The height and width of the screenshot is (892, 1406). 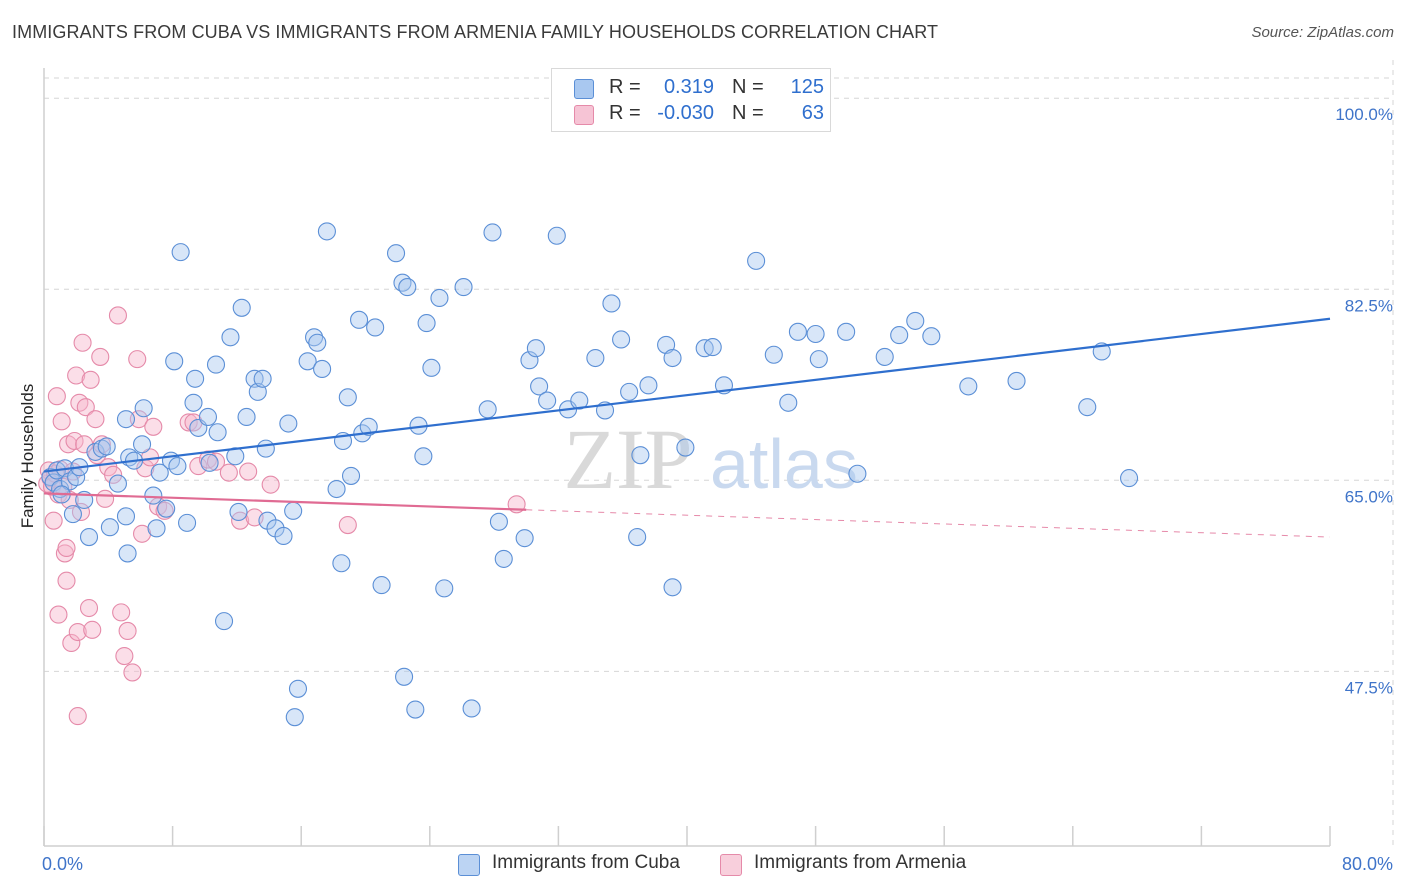 What do you see at coordinates (1369, 687) in the screenshot?
I see `y-tick-label: 47.5%` at bounding box center [1369, 687].